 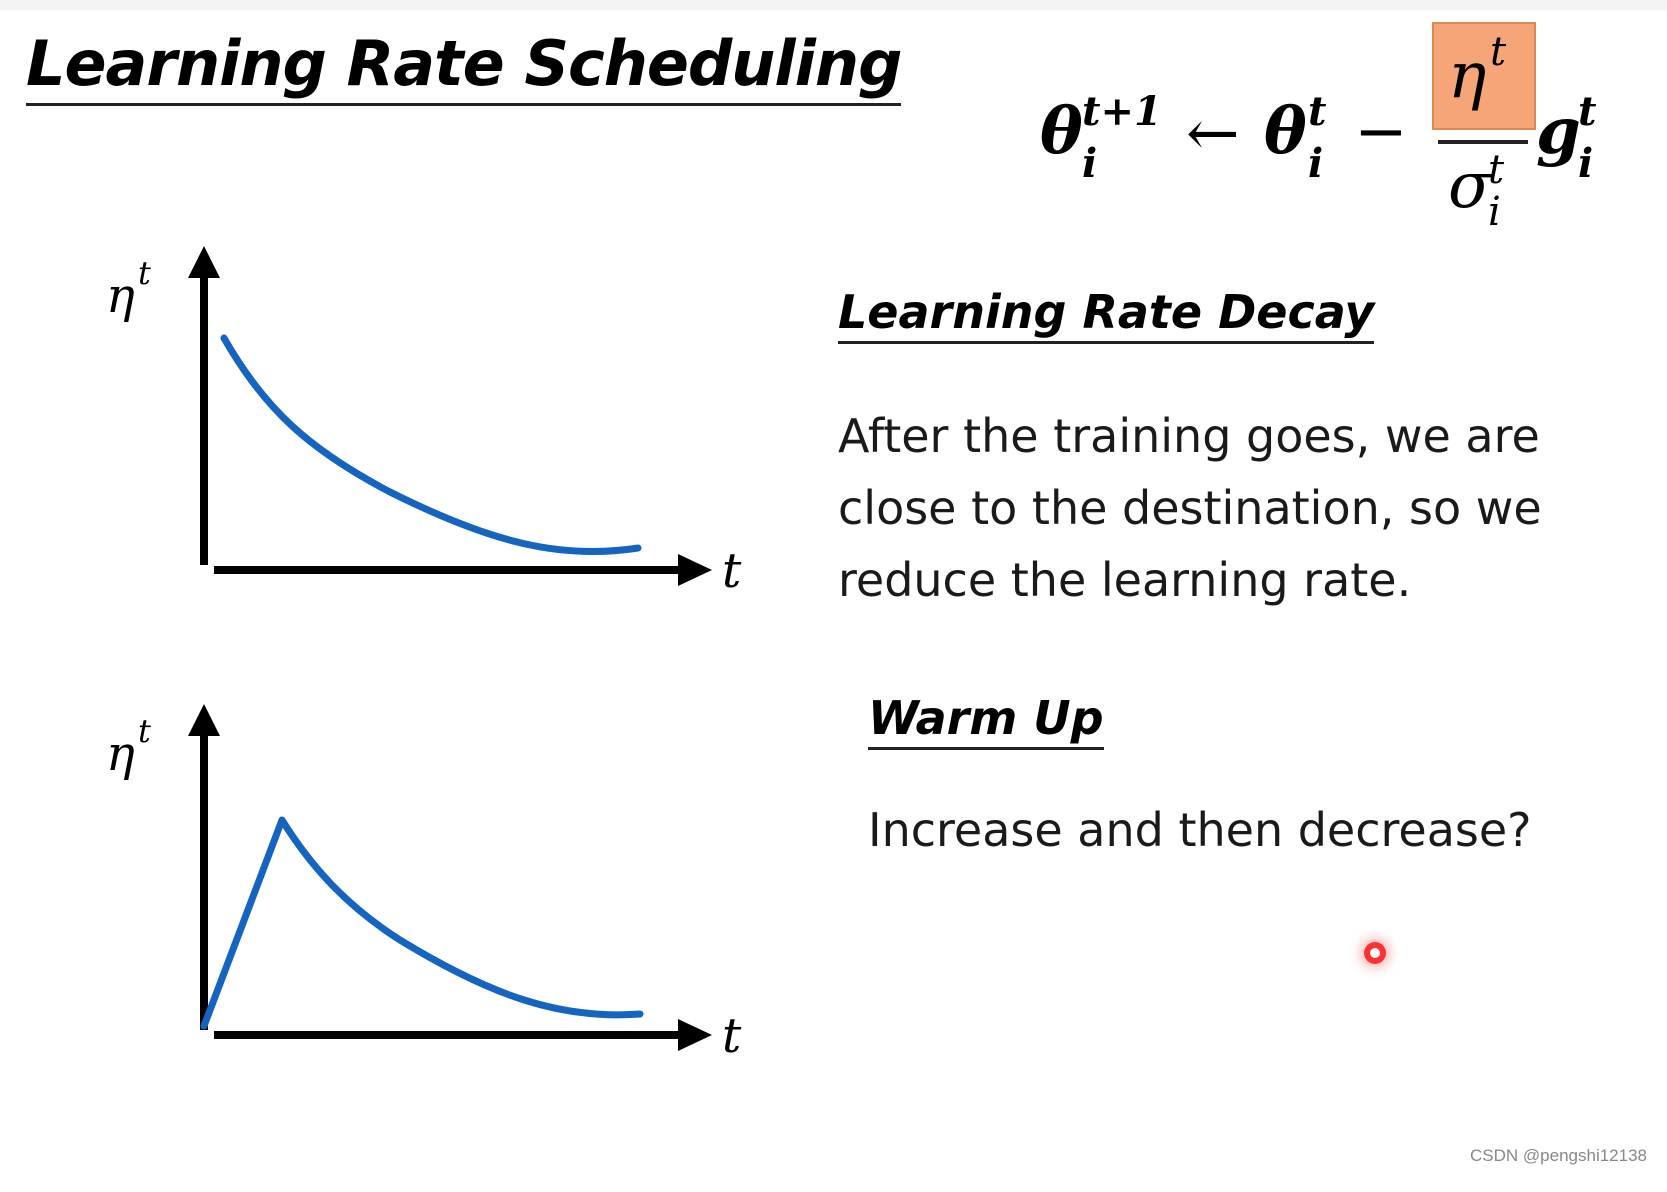 I want to click on fraction-bar, so click(x=1483, y=142).